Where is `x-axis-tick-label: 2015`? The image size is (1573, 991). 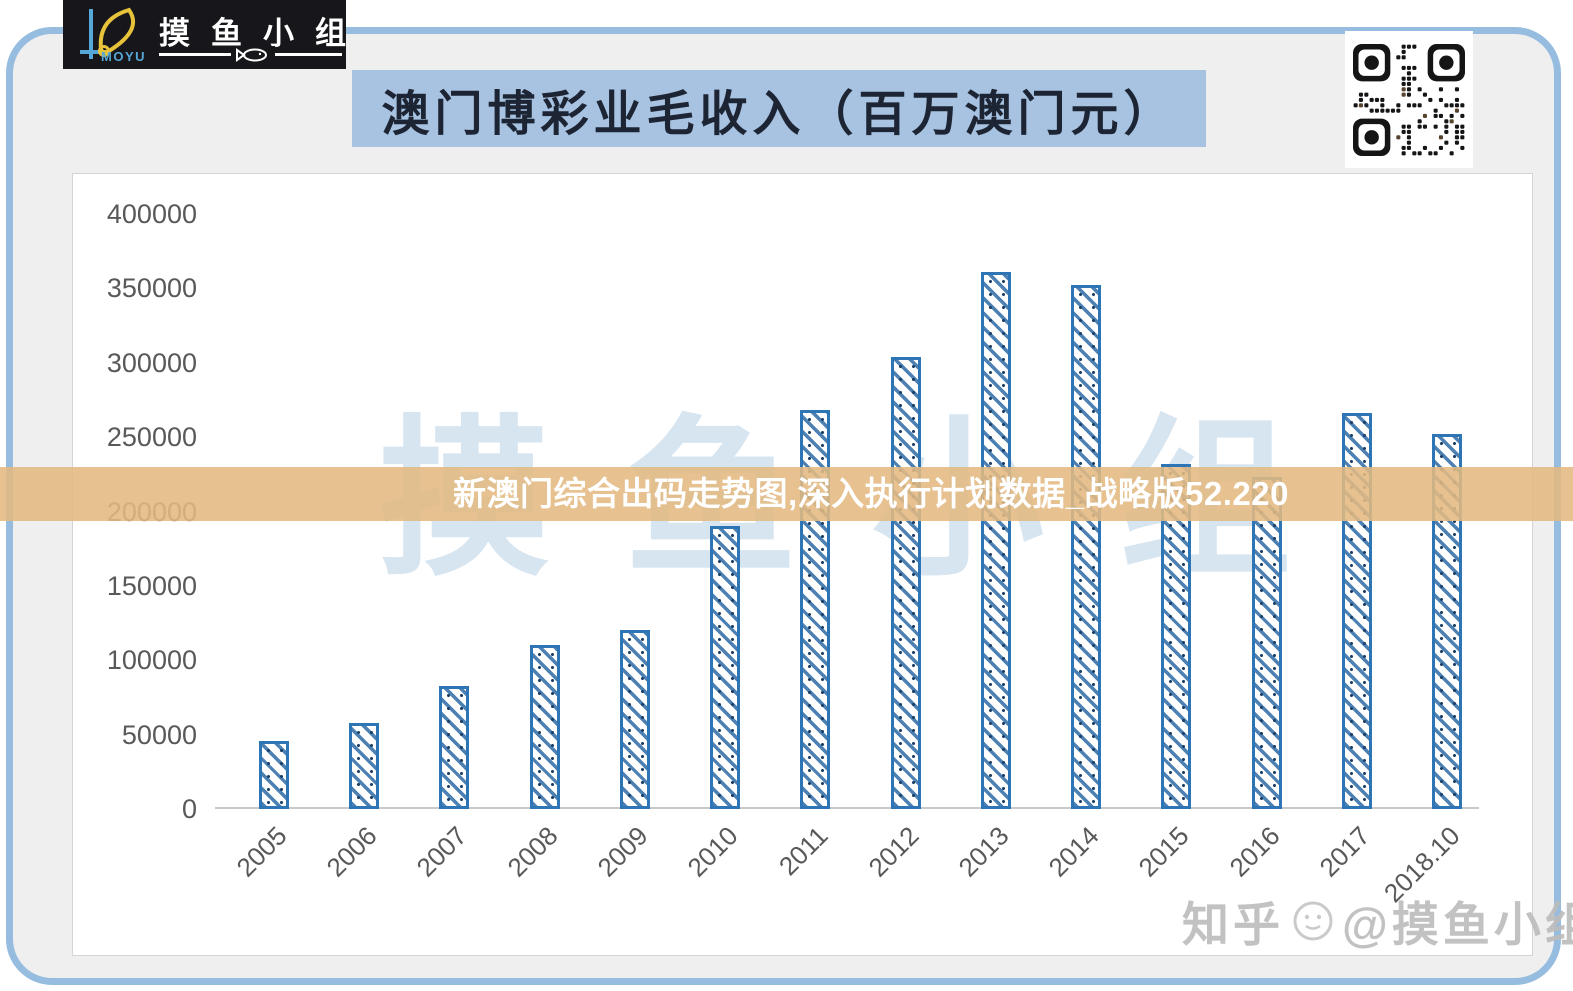
x-axis-tick-label: 2015 is located at coordinates (1163, 851).